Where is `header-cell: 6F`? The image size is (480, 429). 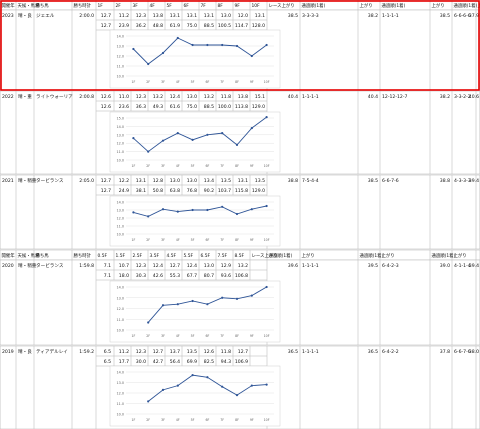
header-cell: 6F is located at coordinates (187, 6).